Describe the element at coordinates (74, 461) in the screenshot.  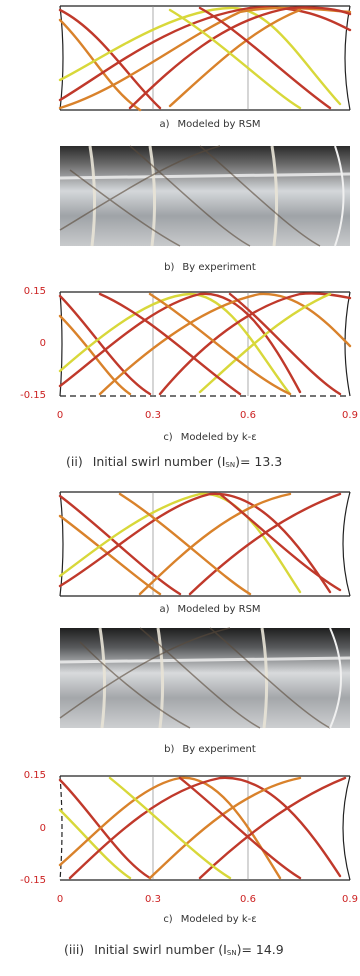
I see `heading-number: (ii)` at that location.